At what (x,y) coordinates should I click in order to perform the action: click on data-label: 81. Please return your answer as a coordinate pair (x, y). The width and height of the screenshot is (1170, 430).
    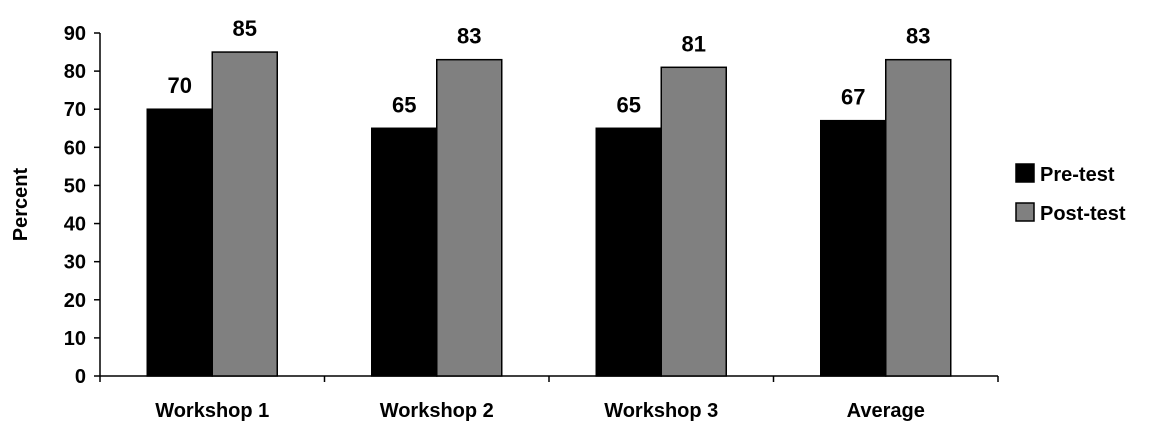
    Looking at the image, I should click on (694, 43).